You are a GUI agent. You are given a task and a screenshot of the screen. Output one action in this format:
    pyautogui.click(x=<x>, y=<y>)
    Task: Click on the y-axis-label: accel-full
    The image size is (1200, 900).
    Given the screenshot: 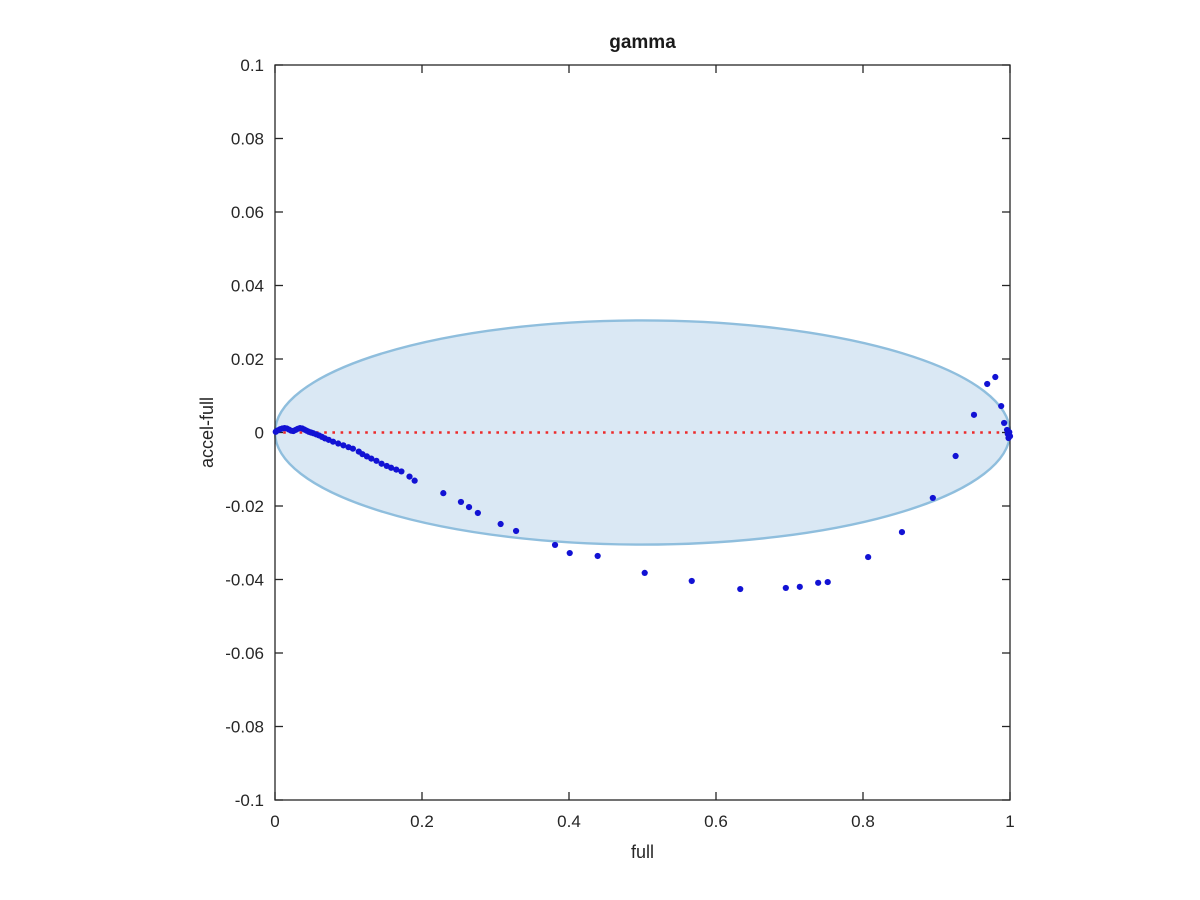 What is the action you would take?
    pyautogui.click(x=207, y=432)
    